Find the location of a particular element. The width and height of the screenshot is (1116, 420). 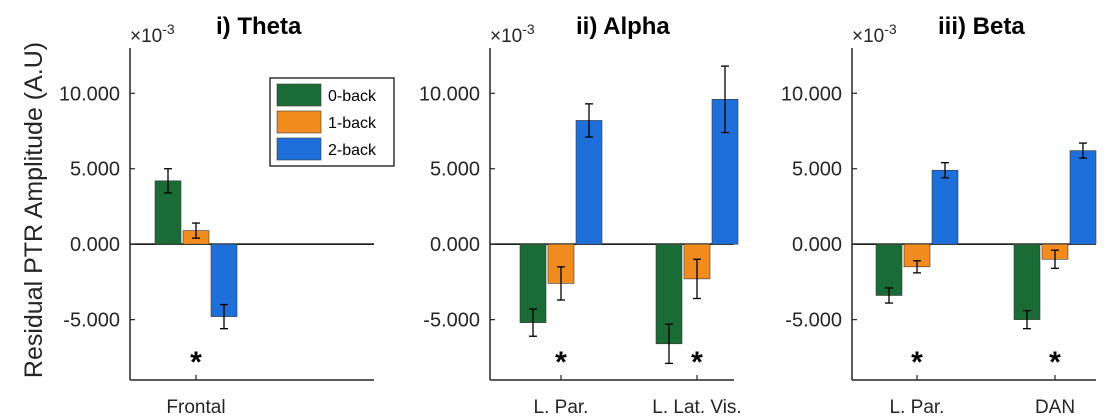

legend-swatch-2-back is located at coordinates (299, 149).